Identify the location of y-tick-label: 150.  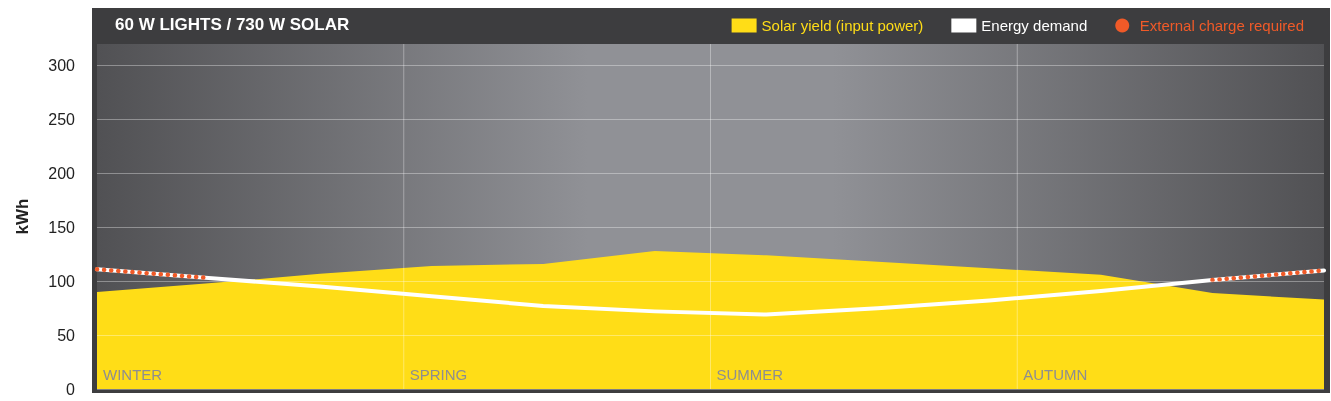
(62, 227).